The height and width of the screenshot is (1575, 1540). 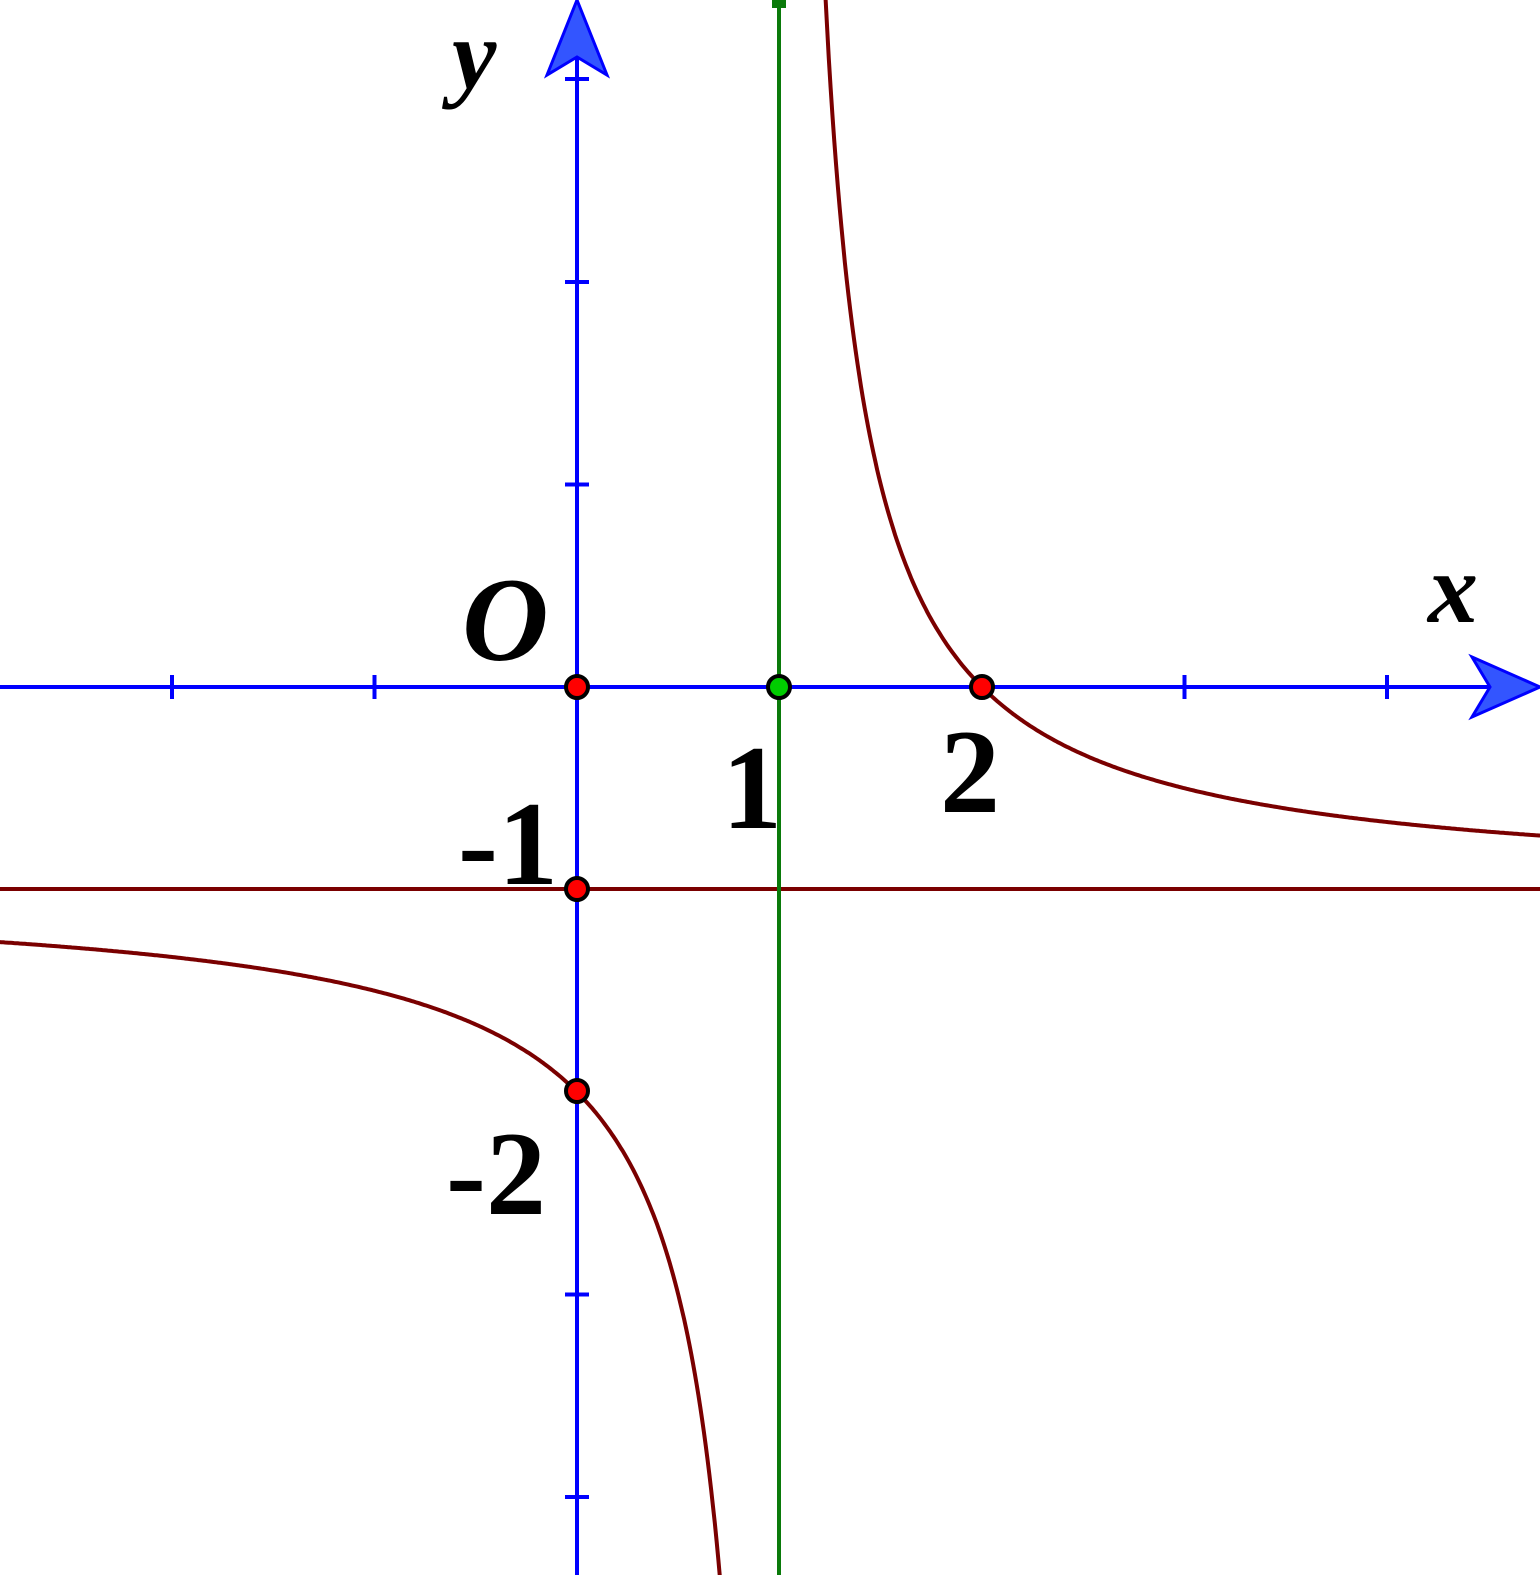 I want to click on x-axis-arrow, so click(x=1504, y=687).